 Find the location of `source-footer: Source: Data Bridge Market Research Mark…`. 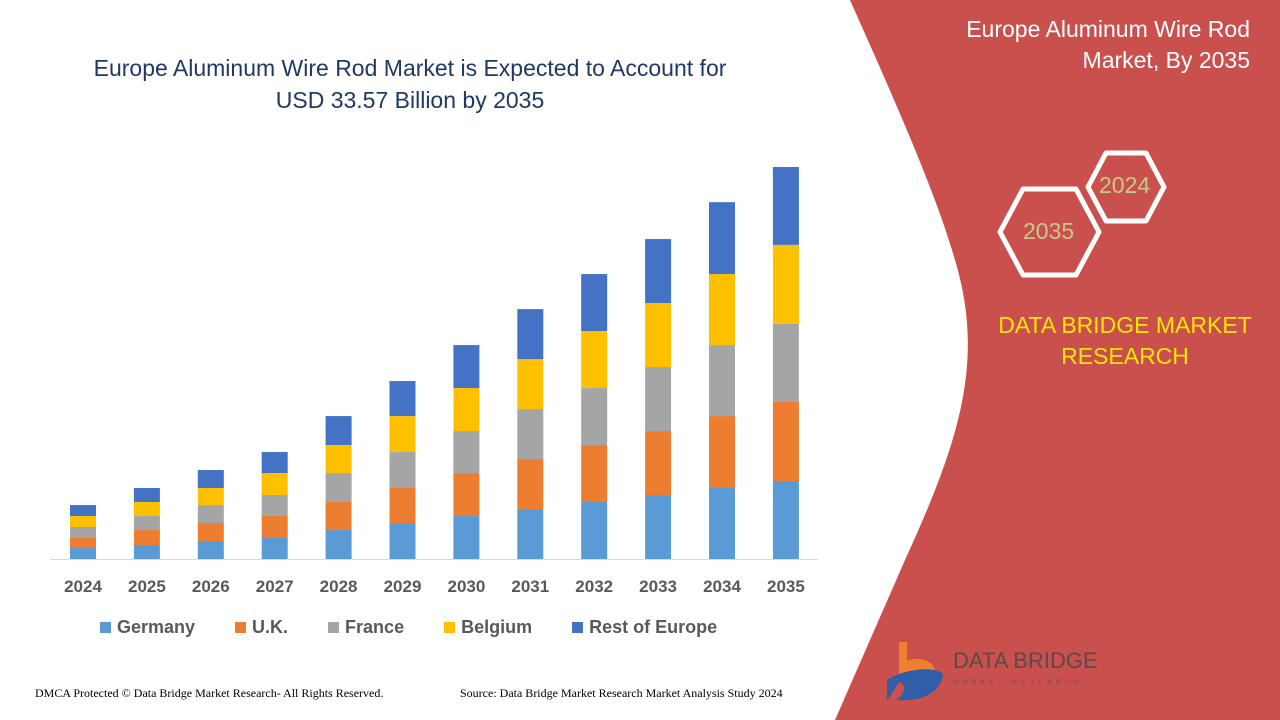

source-footer: Source: Data Bridge Market Research Mark… is located at coordinates (621, 693).